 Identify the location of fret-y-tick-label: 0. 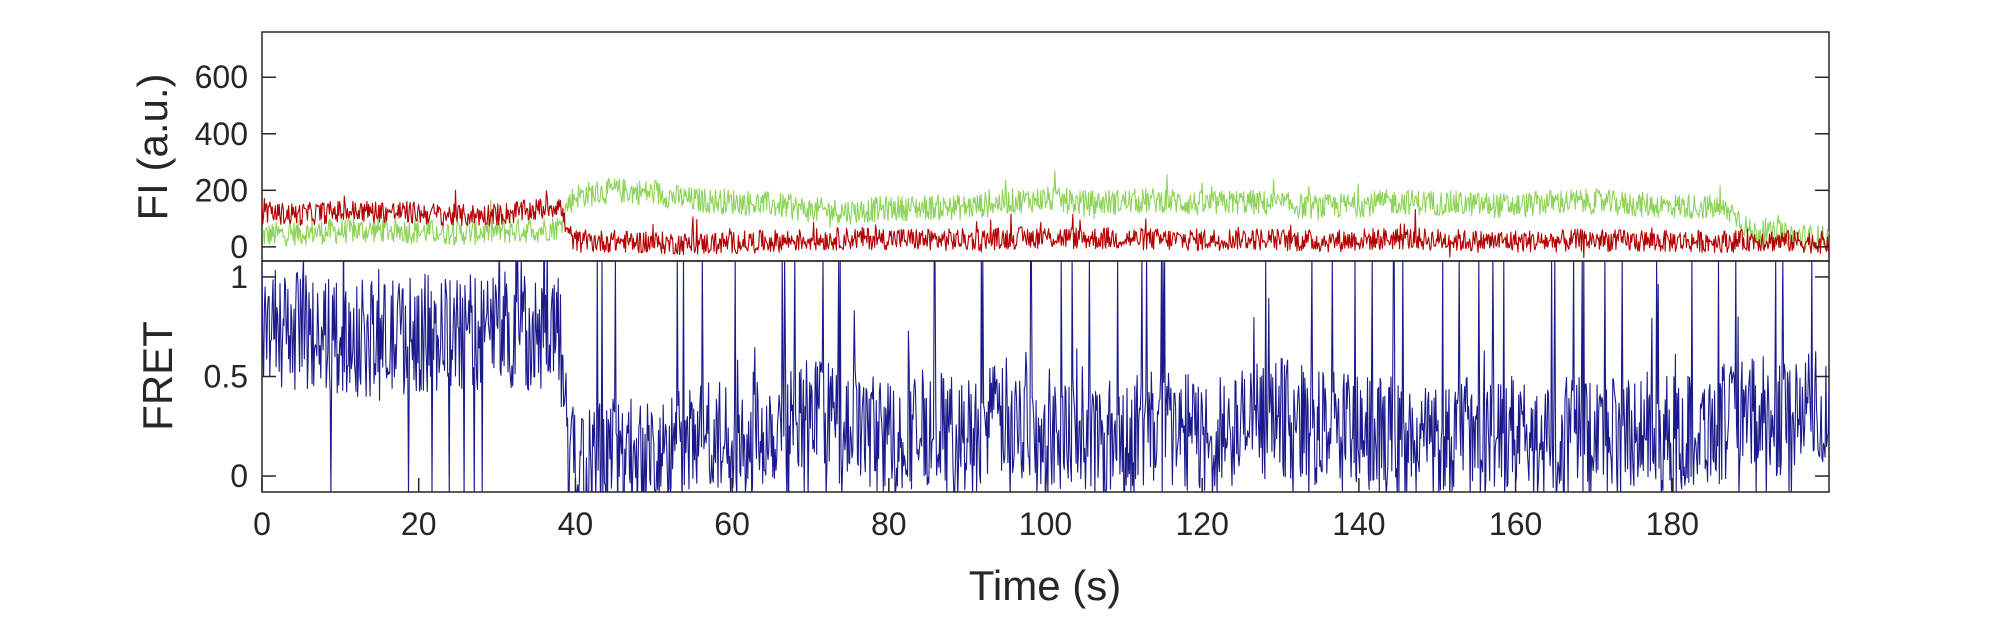
(239, 476).